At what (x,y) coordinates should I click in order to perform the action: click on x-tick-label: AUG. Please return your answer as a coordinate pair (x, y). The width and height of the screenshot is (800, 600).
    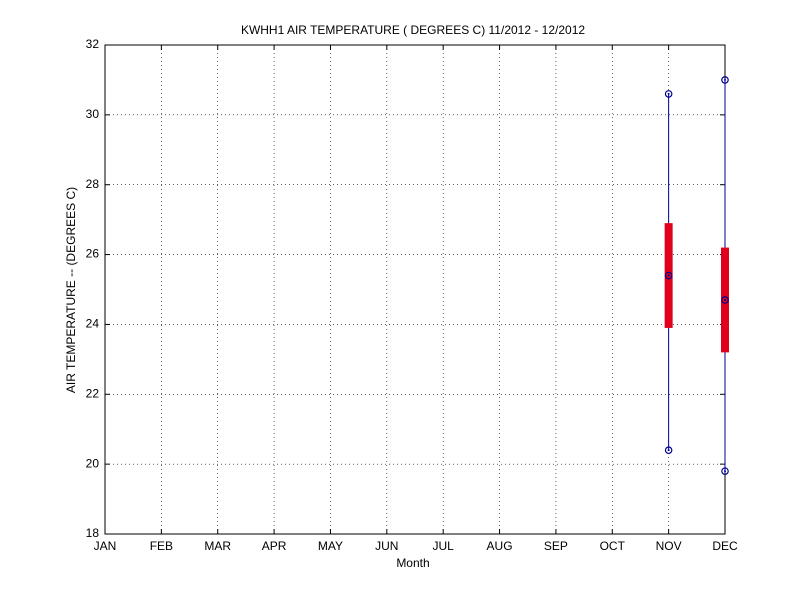
    Looking at the image, I should click on (500, 546).